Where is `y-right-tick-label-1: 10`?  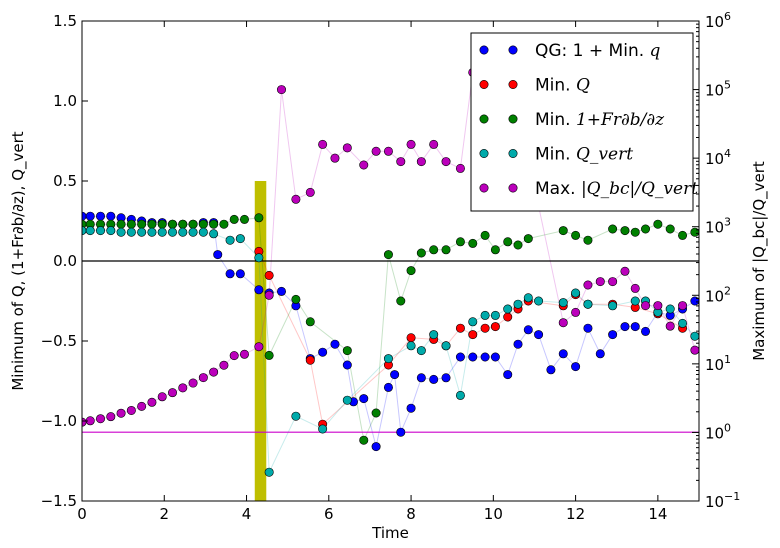 y-right-tick-label-1: 10 is located at coordinates (714, 433).